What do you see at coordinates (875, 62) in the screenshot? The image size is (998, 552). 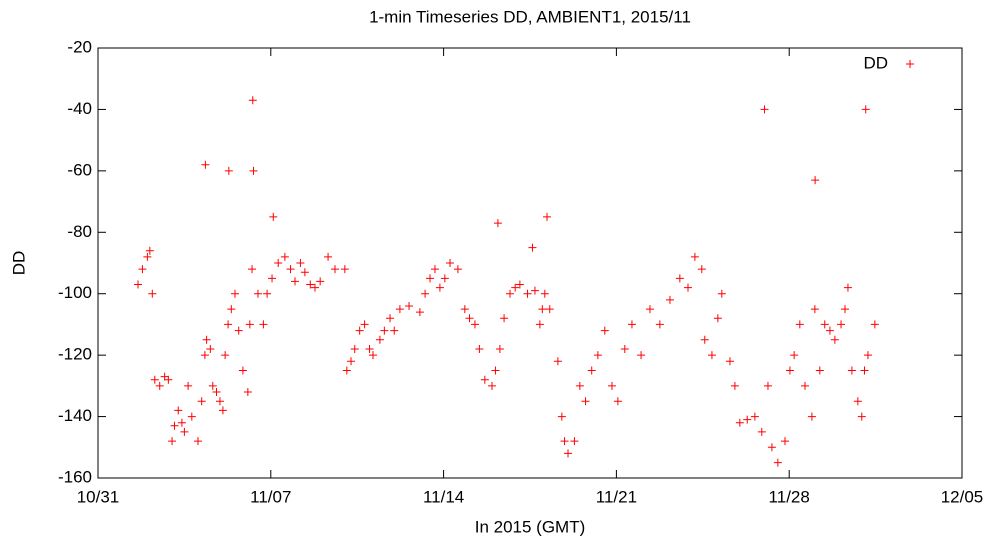 I see `legend-label: DD` at bounding box center [875, 62].